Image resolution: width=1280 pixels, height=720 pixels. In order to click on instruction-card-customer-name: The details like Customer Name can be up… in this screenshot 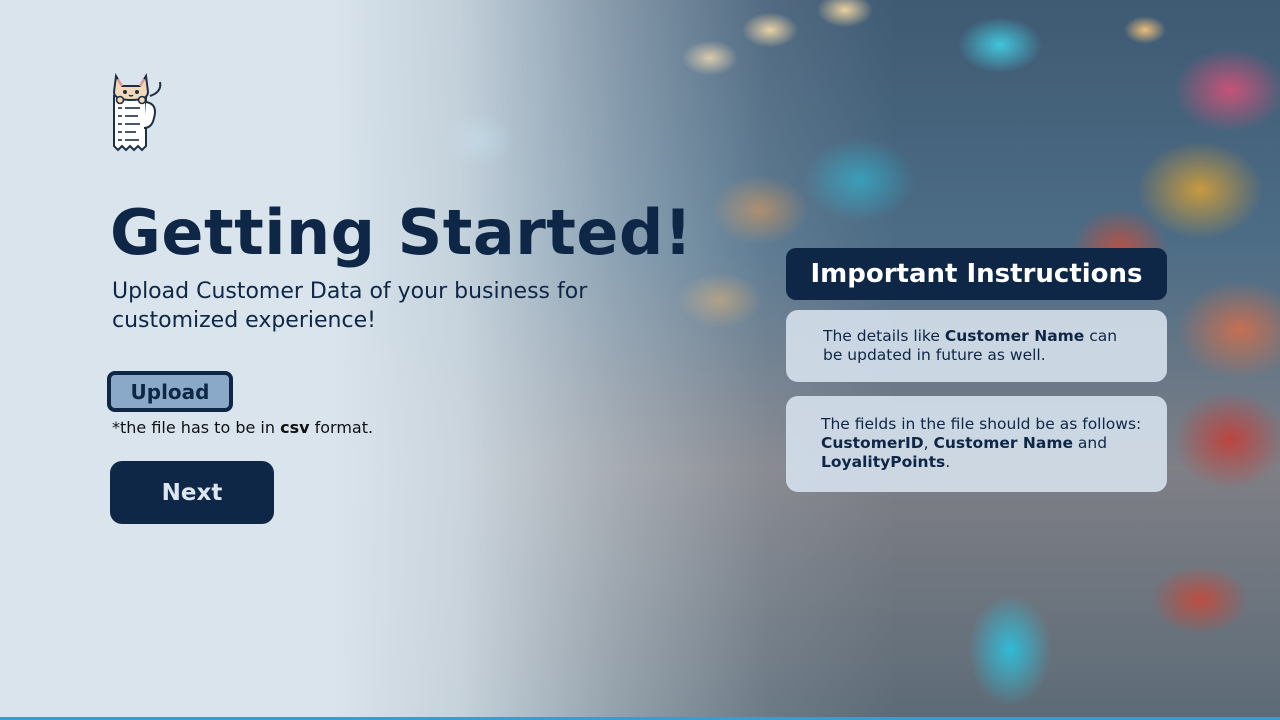, I will do `click(976, 346)`.